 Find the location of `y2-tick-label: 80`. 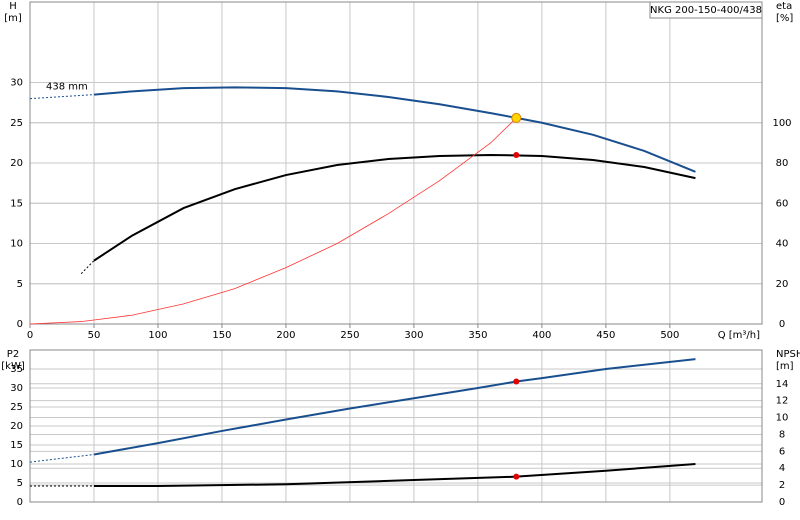

y2-tick-label: 80 is located at coordinates (782, 163).